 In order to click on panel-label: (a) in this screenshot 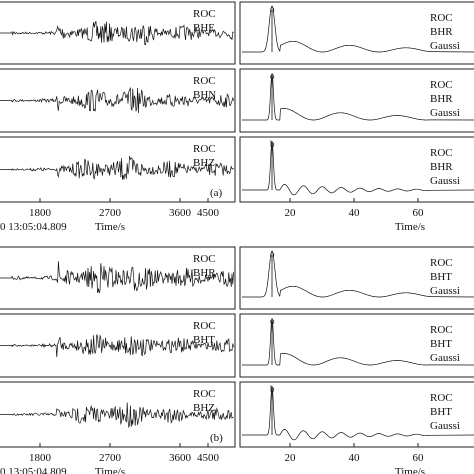, I will do `click(216, 193)`.